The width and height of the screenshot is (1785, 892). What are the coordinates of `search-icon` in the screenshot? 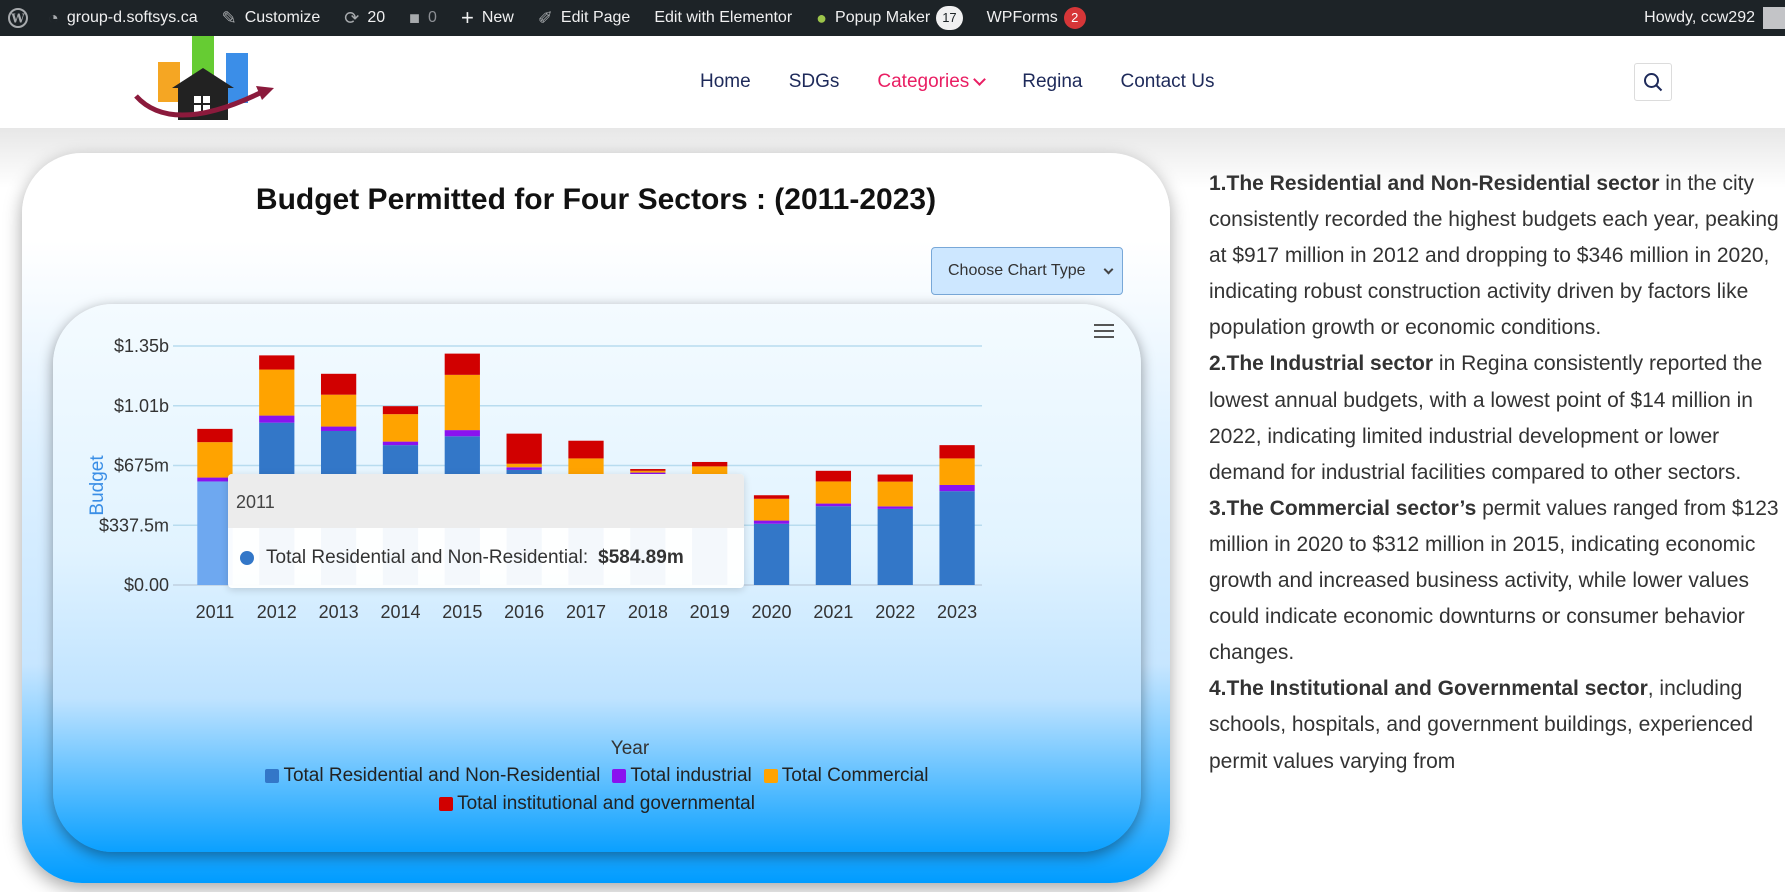 It's located at (1653, 82).